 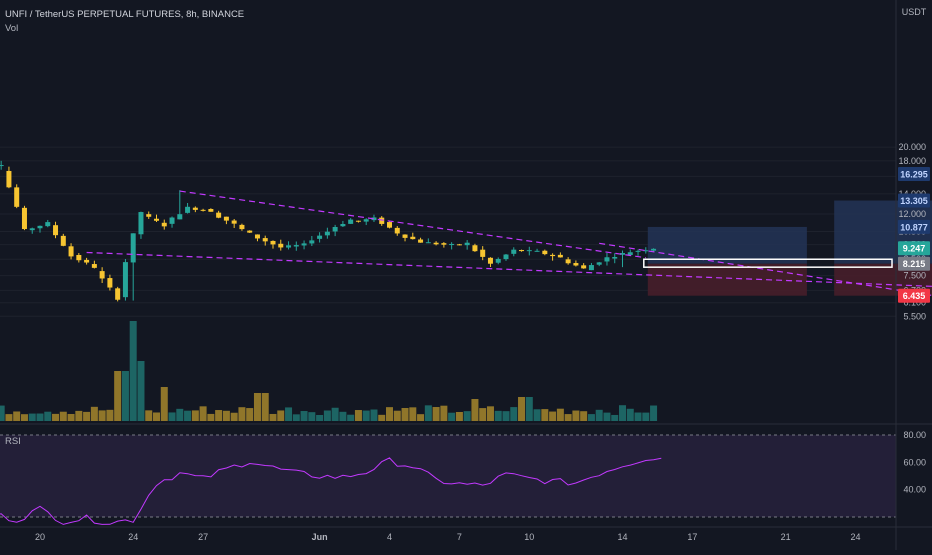 What do you see at coordinates (786, 537) in the screenshot?
I see `time-tick-label: 21` at bounding box center [786, 537].